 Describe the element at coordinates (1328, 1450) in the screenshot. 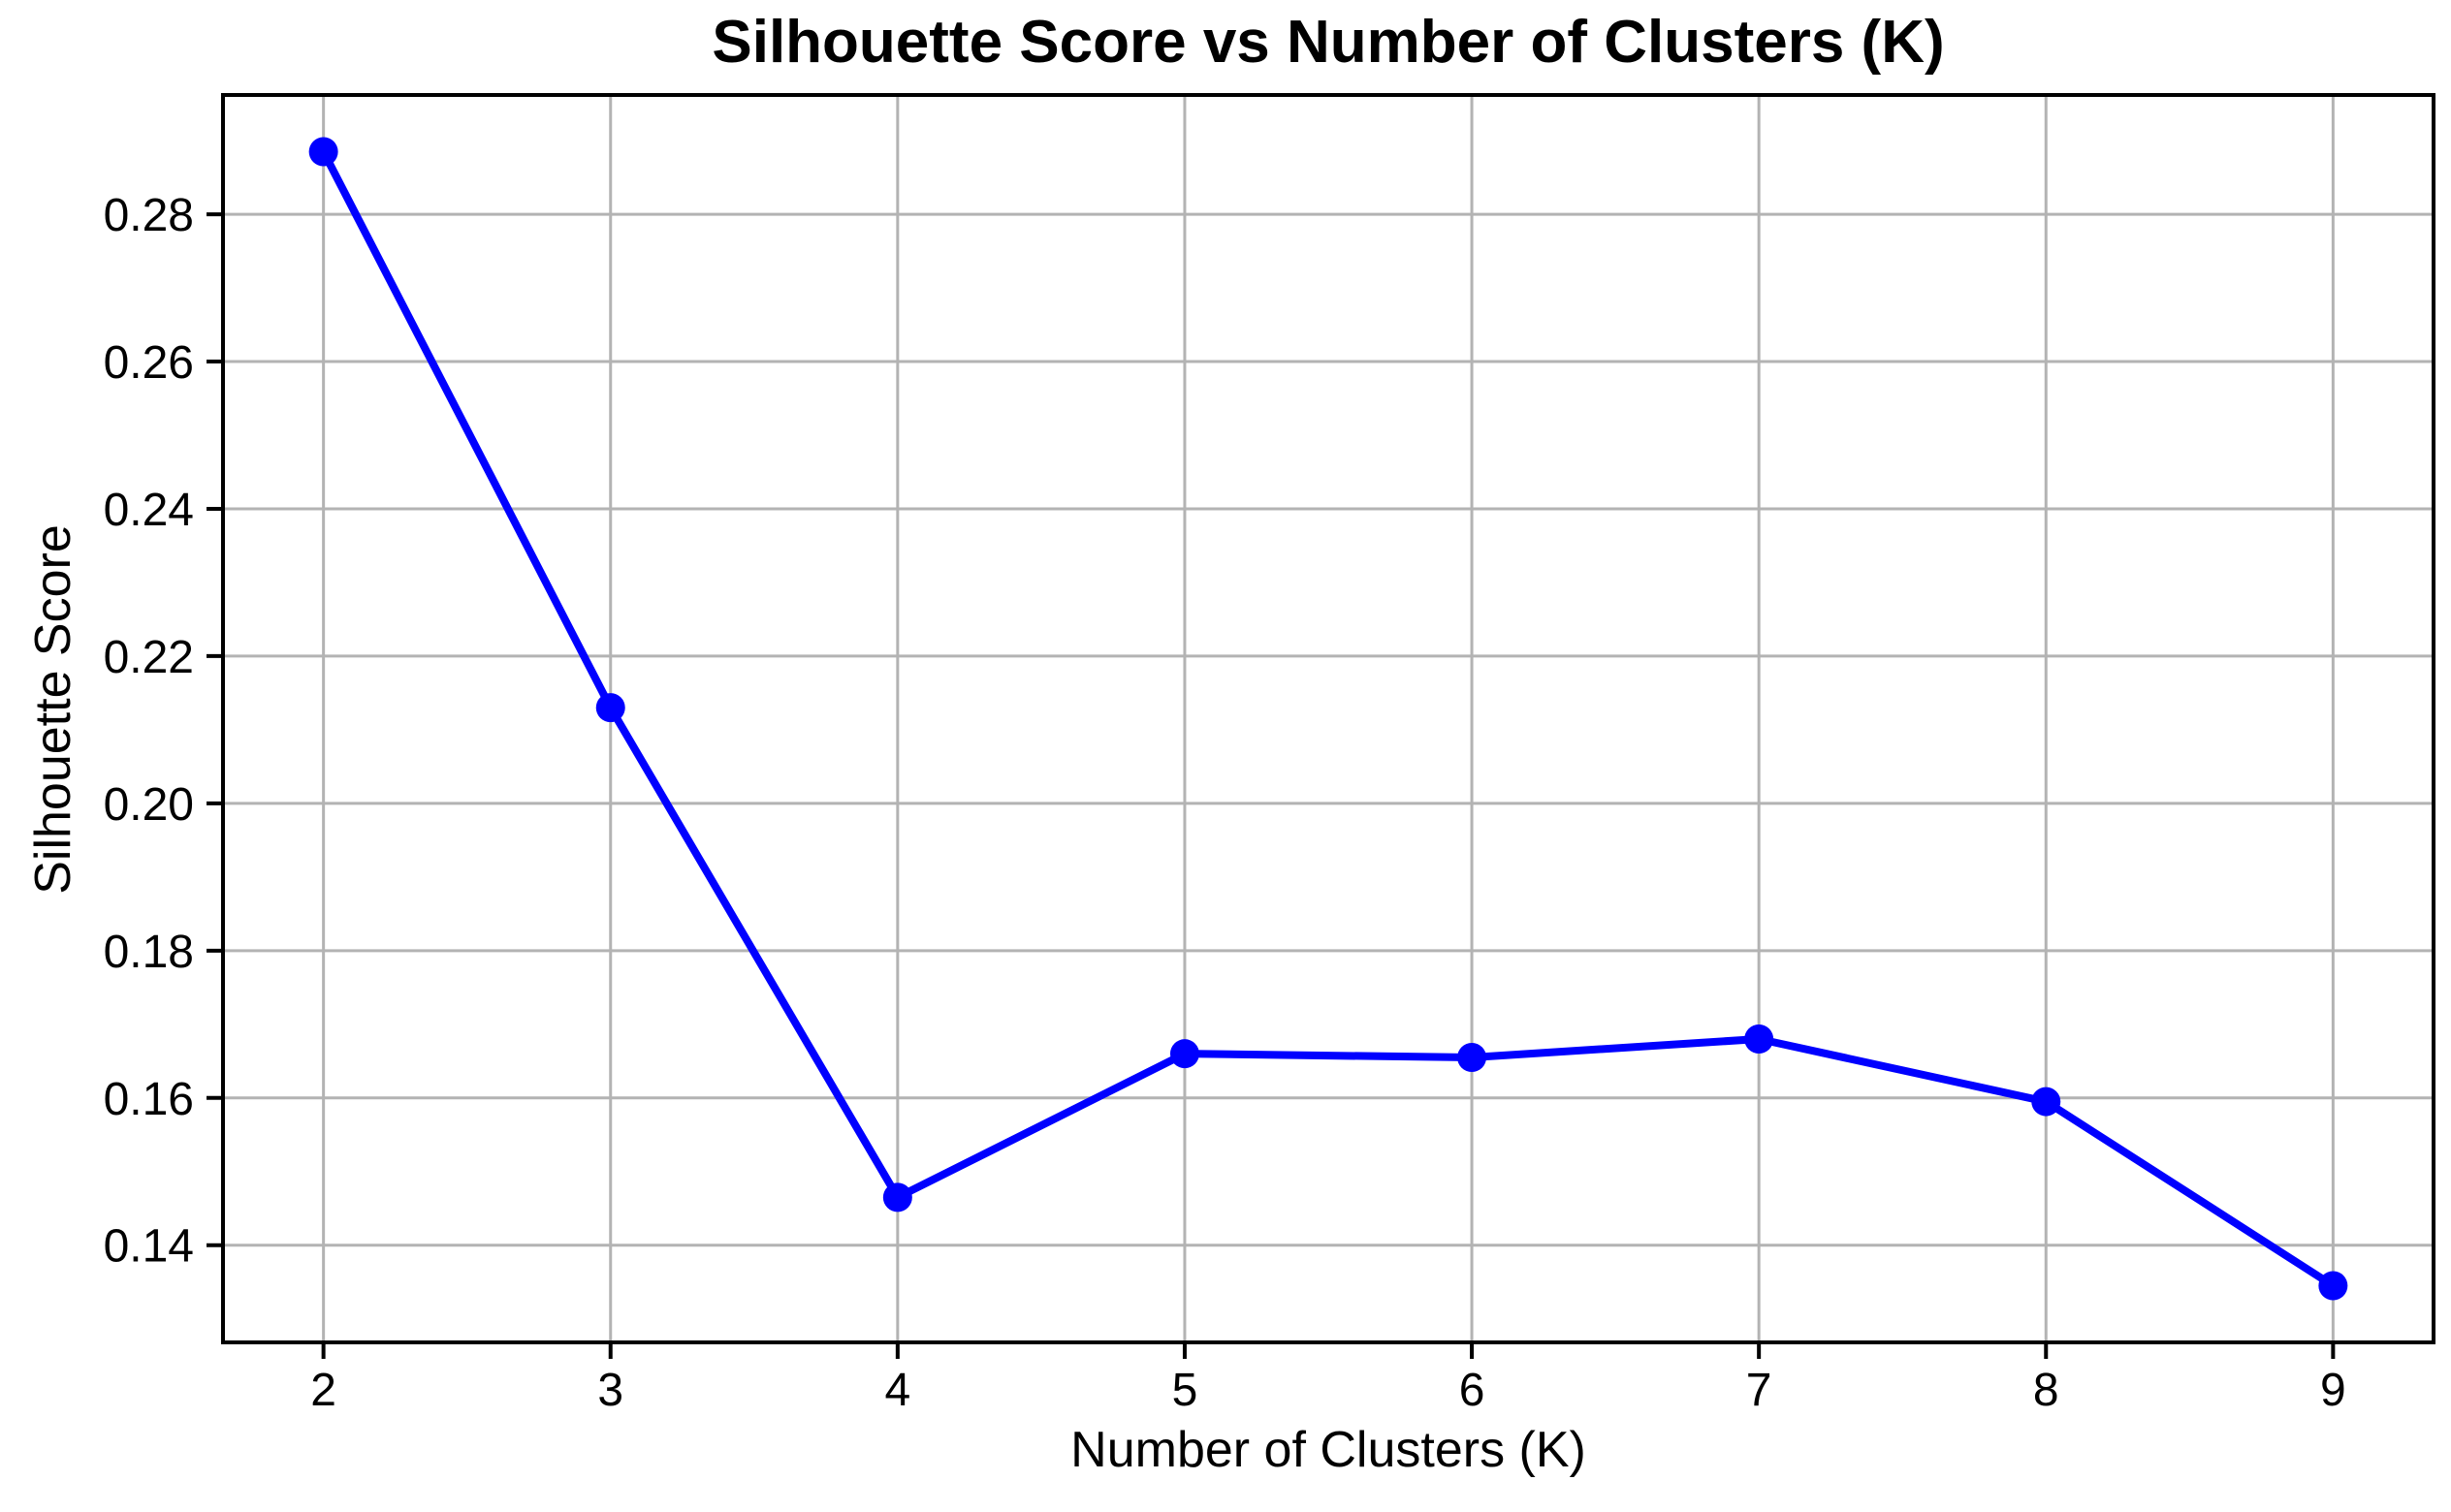

I see `x-axis-label: Number of Clusters (K)` at that location.